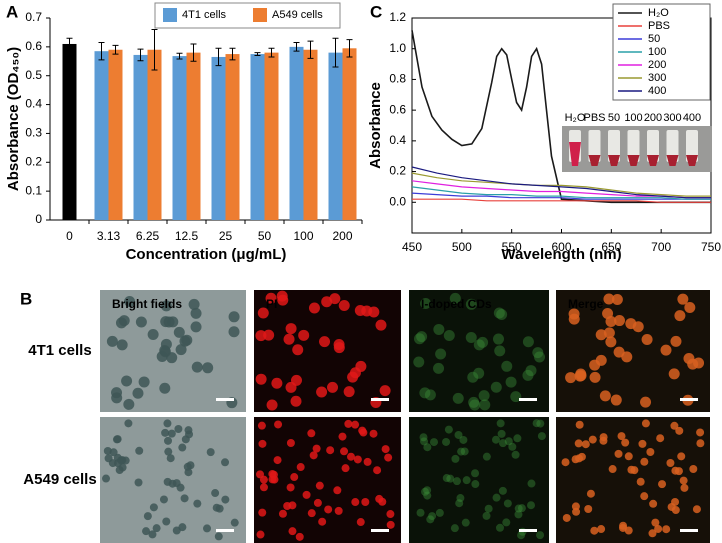 This screenshot has width=722, height=543. What do you see at coordinates (692, 146) in the screenshot?
I see `vial` at bounding box center [692, 146].